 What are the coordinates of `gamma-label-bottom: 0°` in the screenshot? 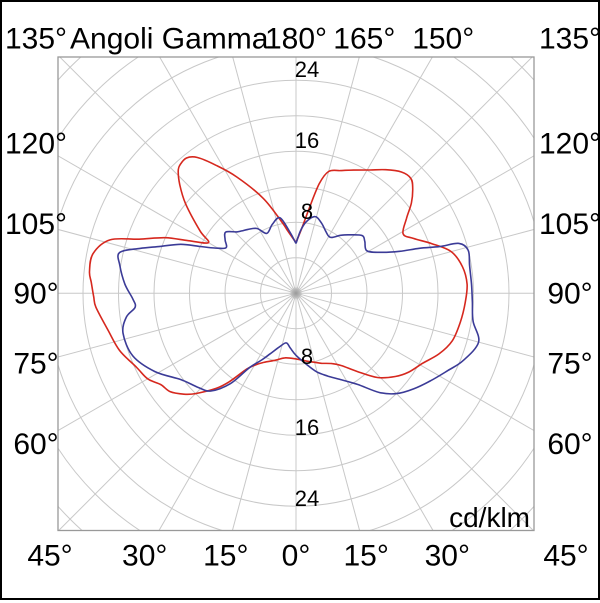 It's located at (296, 556).